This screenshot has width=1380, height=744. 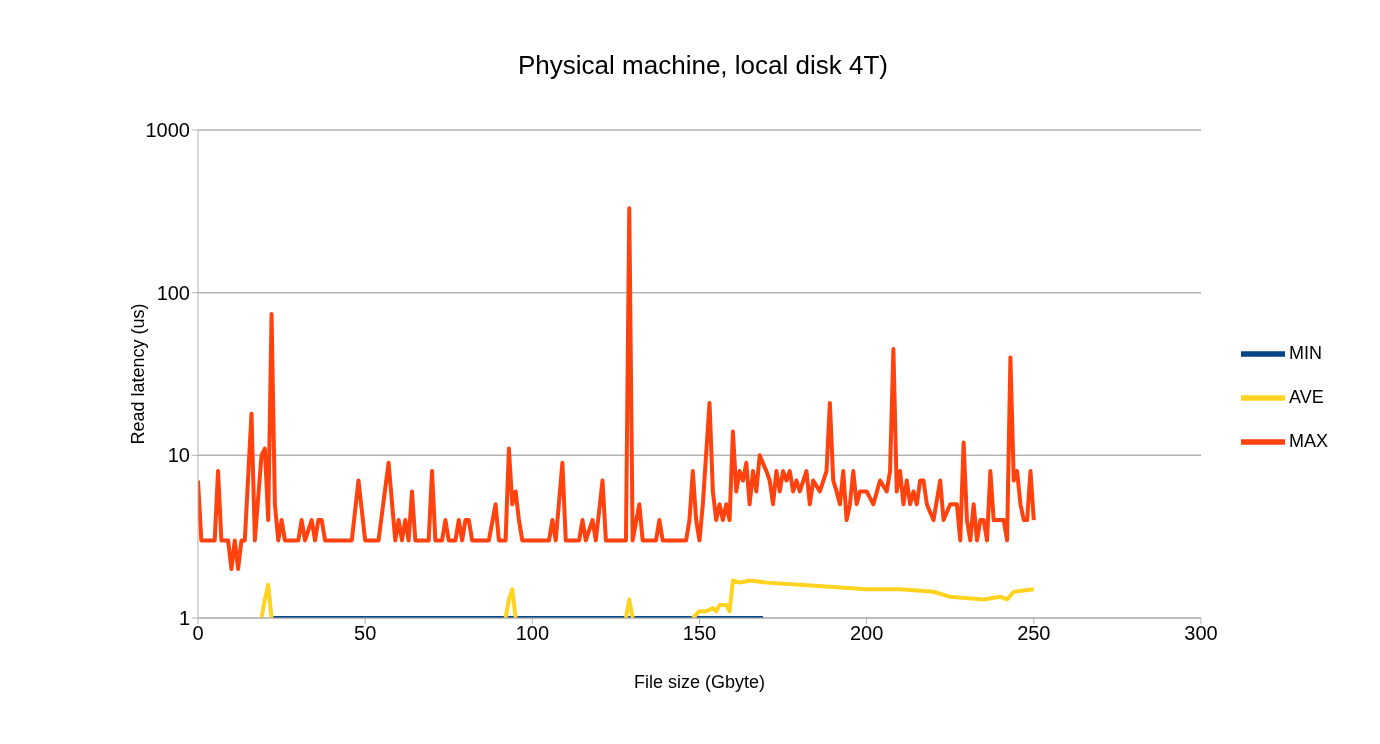 What do you see at coordinates (167, 130) in the screenshot?
I see `y-tick-label: 1000` at bounding box center [167, 130].